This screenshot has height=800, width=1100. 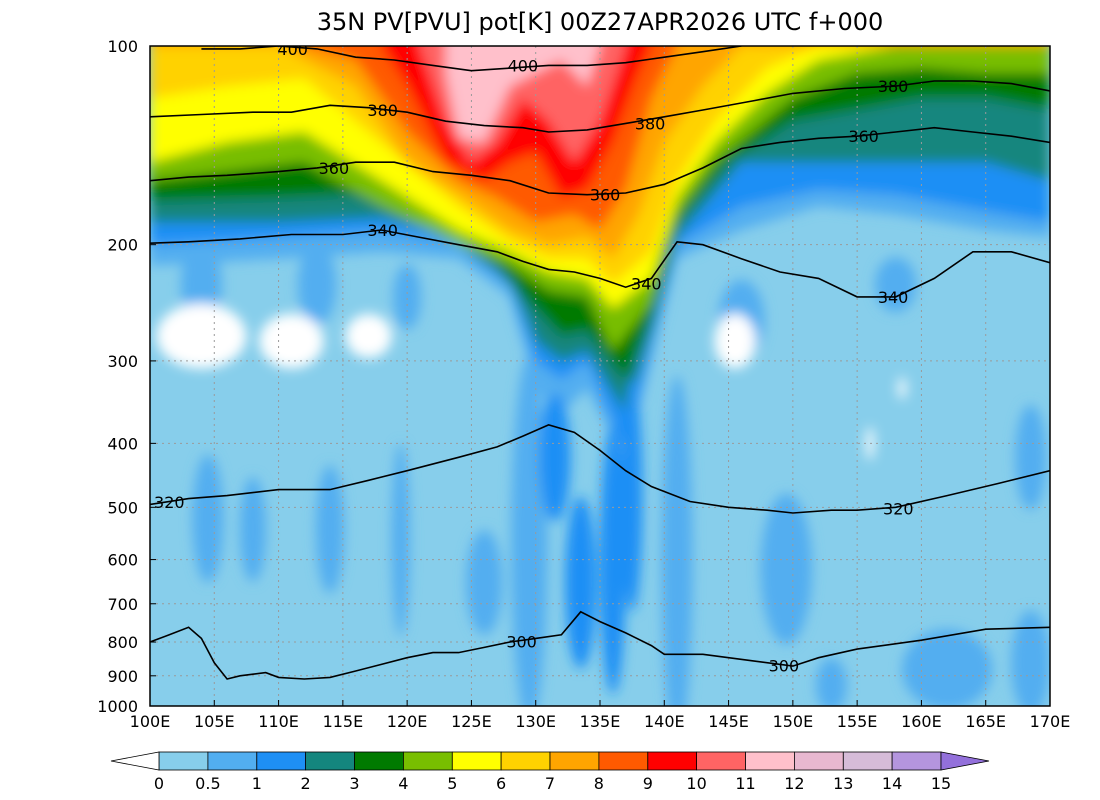 What do you see at coordinates (354, 783) in the screenshot?
I see `colorbar-label: 3` at bounding box center [354, 783].